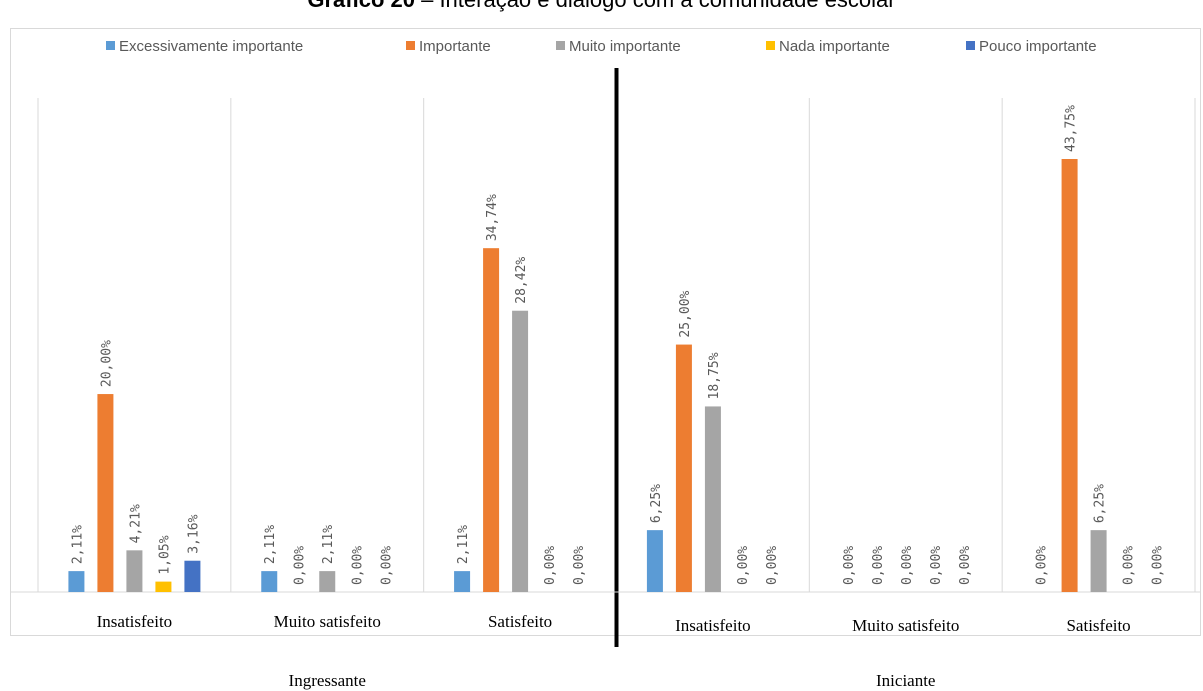 The height and width of the screenshot is (691, 1203). I want to click on data-label-3-3: 28,42%, so click(521, 280).